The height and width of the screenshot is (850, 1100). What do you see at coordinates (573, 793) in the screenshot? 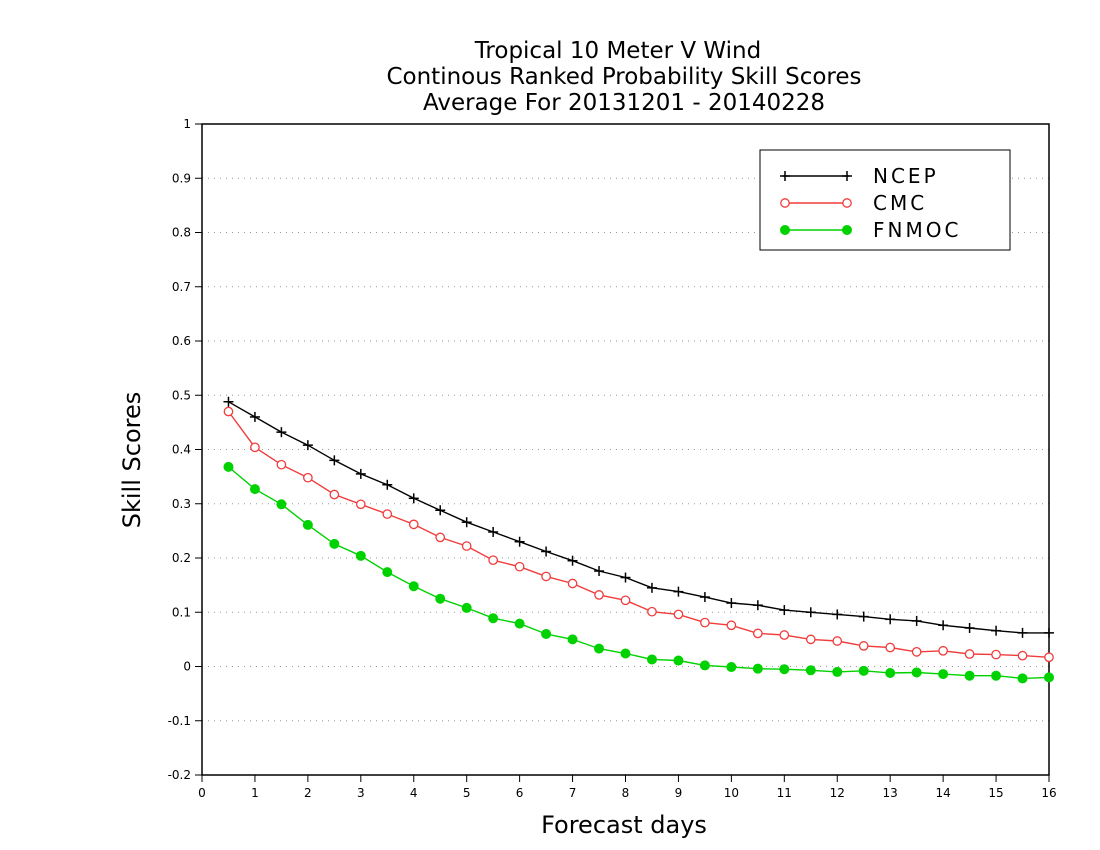
I see `x-tick-label: 7` at bounding box center [573, 793].